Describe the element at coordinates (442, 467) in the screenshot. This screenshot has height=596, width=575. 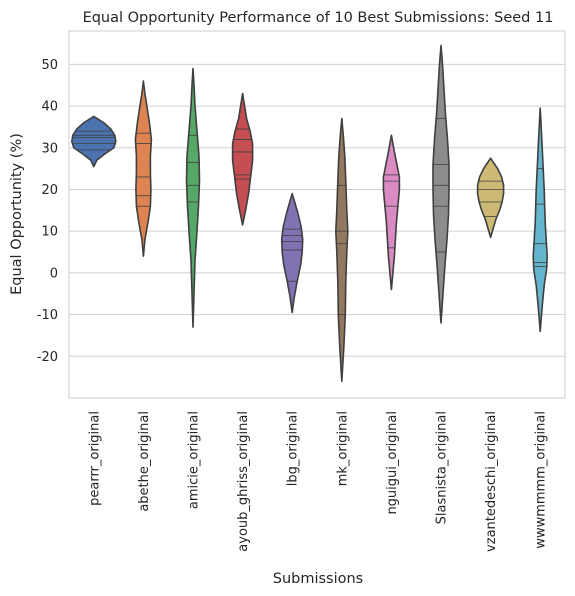
I see `x-tick-label: Slasnista_original` at that location.